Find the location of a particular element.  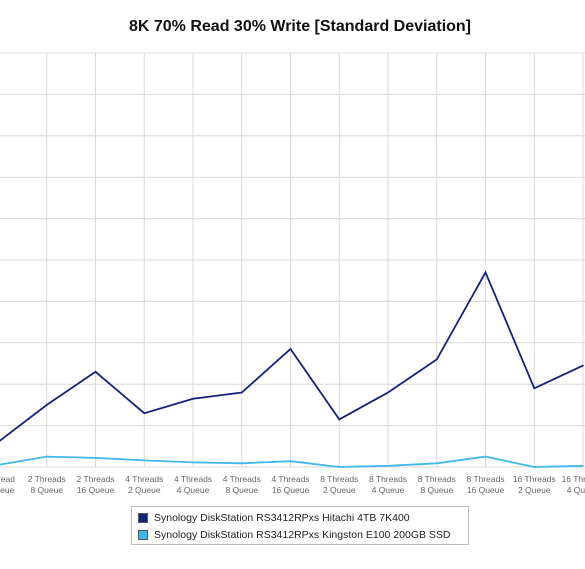

x-tick-label: 4 Threads 16 Queue is located at coordinates (290, 484).